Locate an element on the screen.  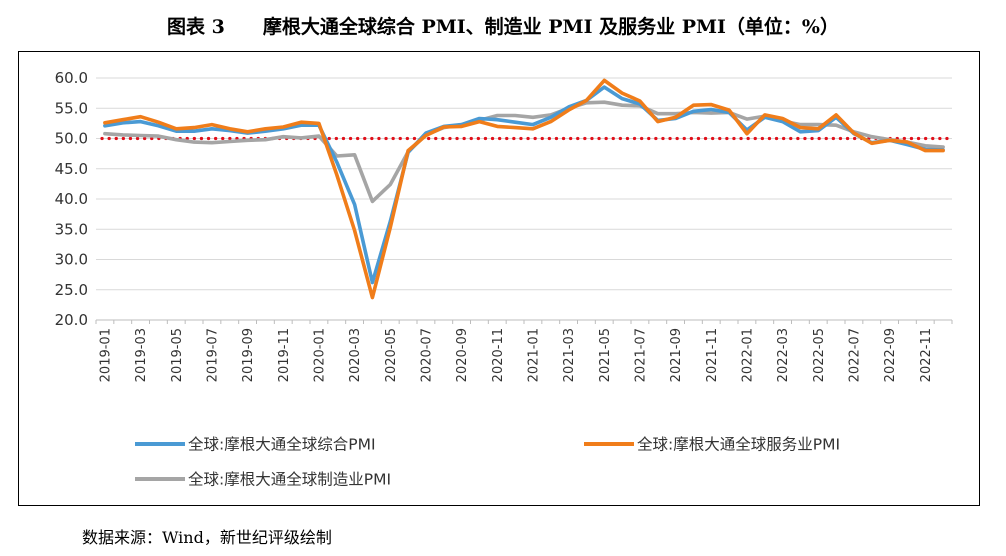
x-tick-label: 2021-03 is located at coordinates (569, 355).